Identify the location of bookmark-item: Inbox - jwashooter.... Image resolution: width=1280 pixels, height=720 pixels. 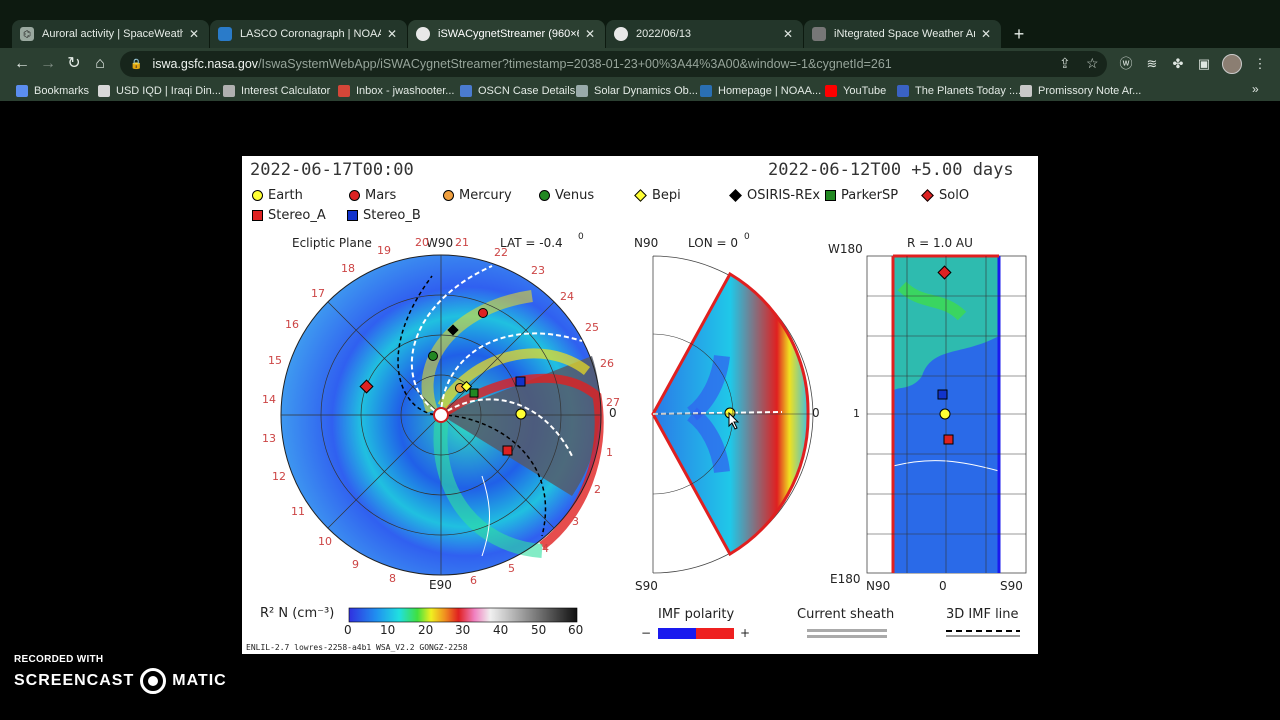
(396, 91).